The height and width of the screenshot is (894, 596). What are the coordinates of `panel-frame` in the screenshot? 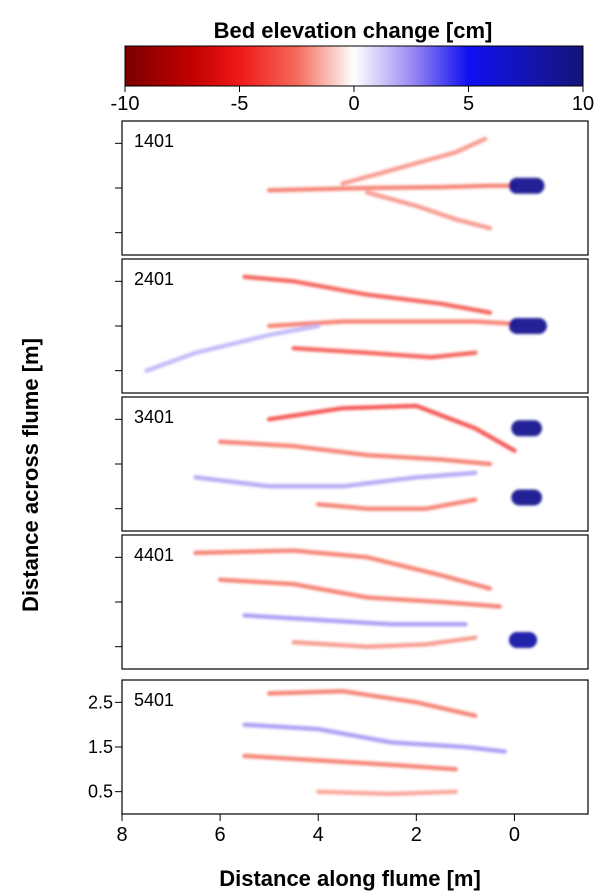 It's located at (355, 464).